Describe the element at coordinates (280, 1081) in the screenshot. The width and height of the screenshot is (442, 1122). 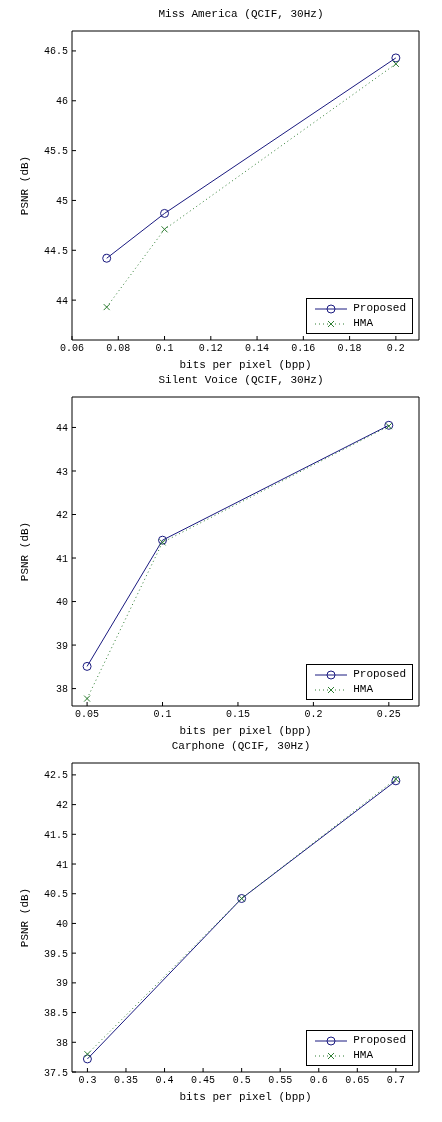
I see `x-tick-label: 0.55` at that location.